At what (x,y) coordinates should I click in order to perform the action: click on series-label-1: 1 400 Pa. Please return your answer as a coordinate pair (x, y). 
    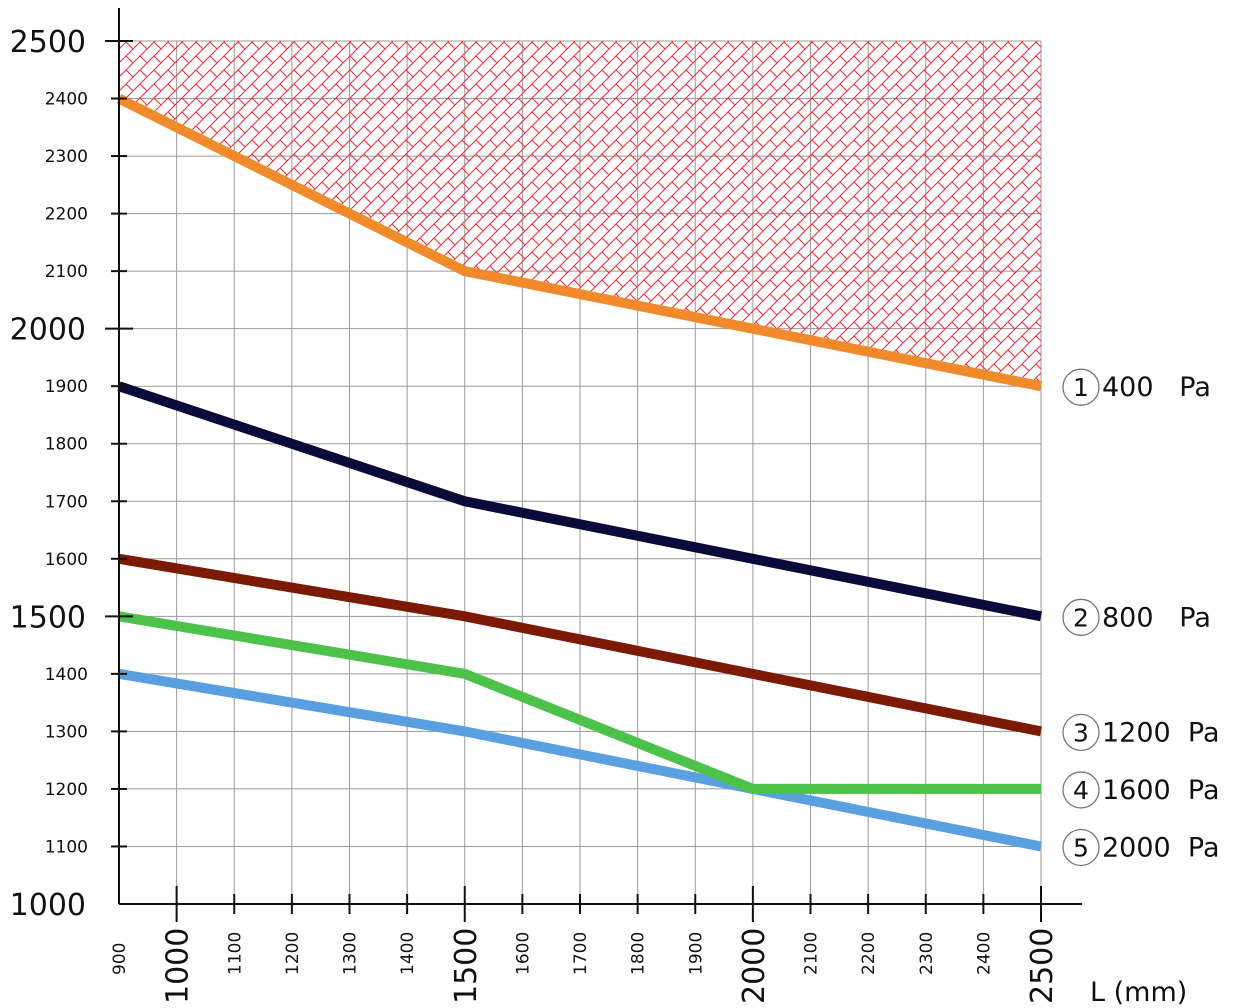
    Looking at the image, I should click on (1136, 387).